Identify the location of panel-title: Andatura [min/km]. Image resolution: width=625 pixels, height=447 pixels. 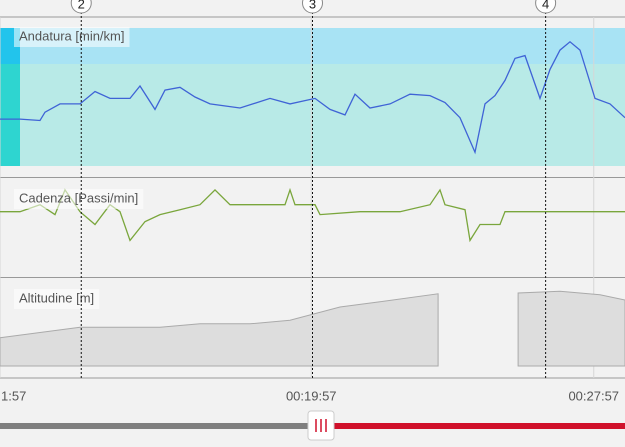
(72, 35).